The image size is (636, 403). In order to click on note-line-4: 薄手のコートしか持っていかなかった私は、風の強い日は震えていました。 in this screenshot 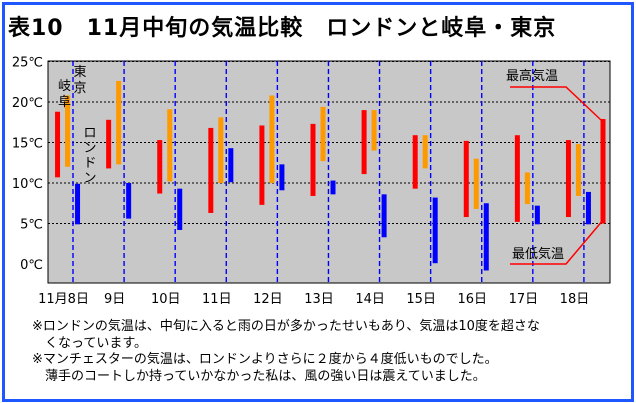, I will do `click(259, 376)`.